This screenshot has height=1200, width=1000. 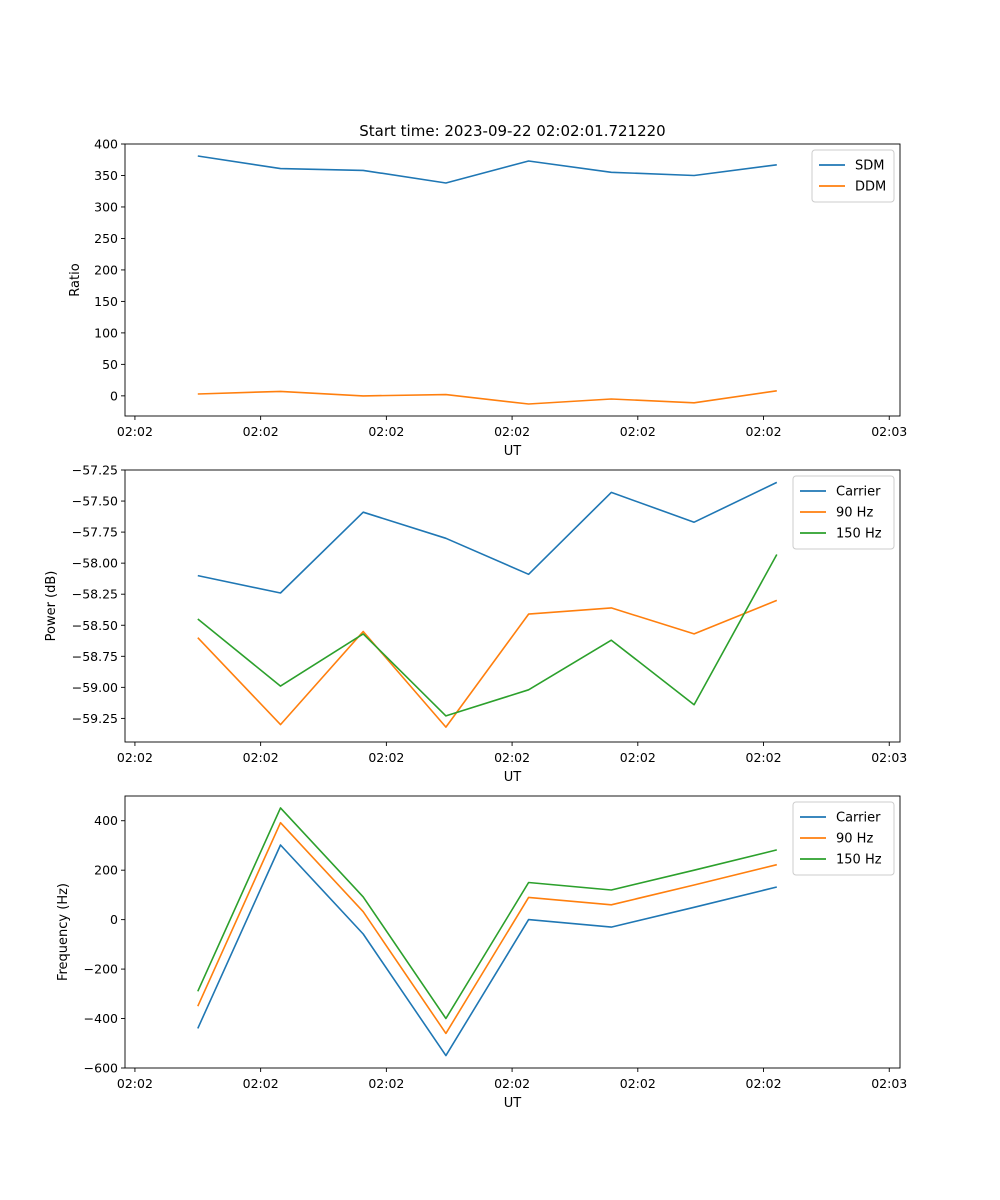 I want to click on y-tick-label: −58.00, so click(x=95, y=563).